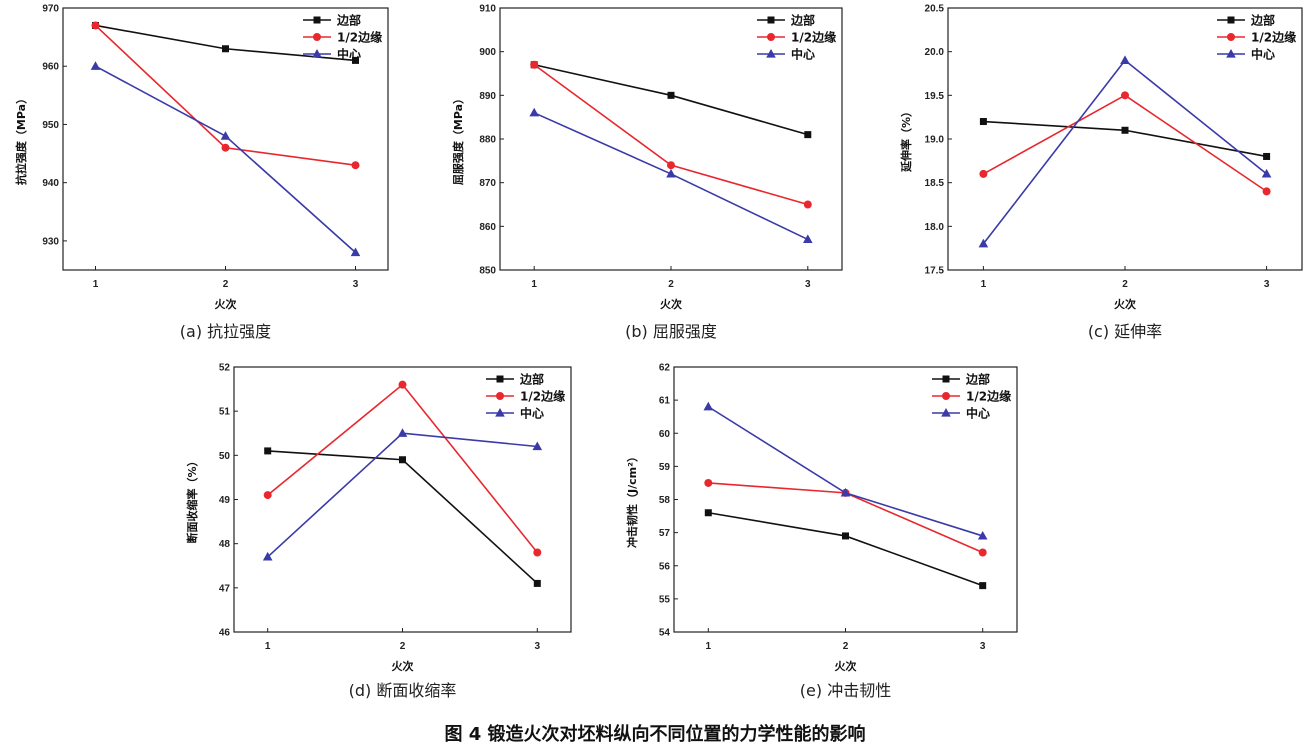 Image resolution: width=1311 pixels, height=752 pixels. What do you see at coordinates (665, 599) in the screenshot?
I see `y-tick-label: 55` at bounding box center [665, 599].